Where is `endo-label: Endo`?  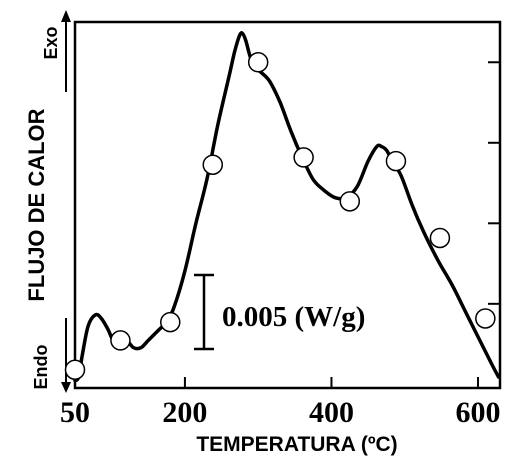
endo-label: Endo is located at coordinates (41, 367).